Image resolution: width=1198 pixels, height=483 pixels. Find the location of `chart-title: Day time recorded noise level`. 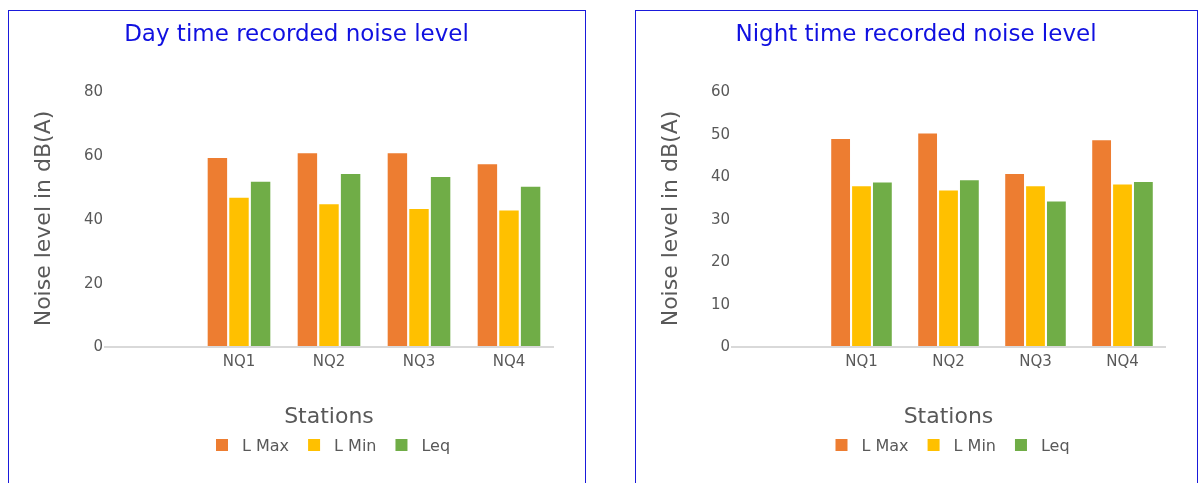

chart-title: Day time recorded noise level is located at coordinates (296, 33).